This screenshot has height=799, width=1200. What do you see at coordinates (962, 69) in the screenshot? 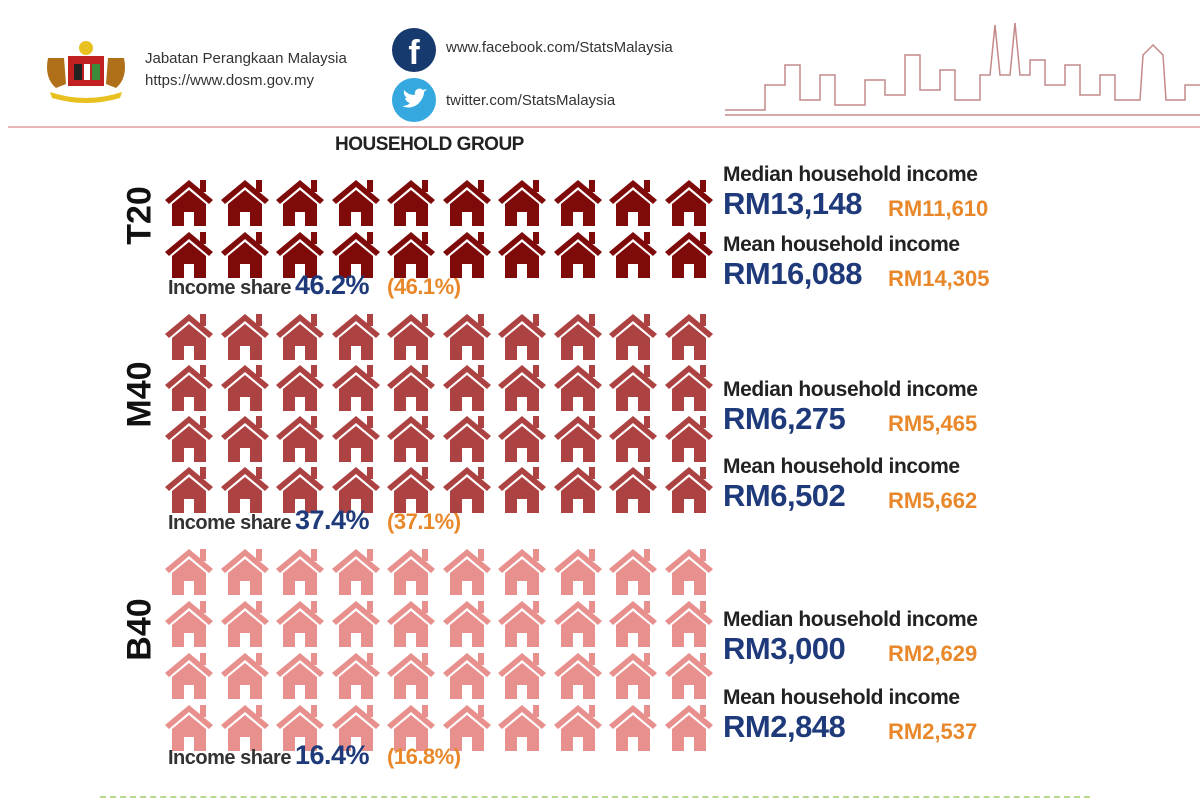
I see `city-skyline-illustration` at bounding box center [962, 69].